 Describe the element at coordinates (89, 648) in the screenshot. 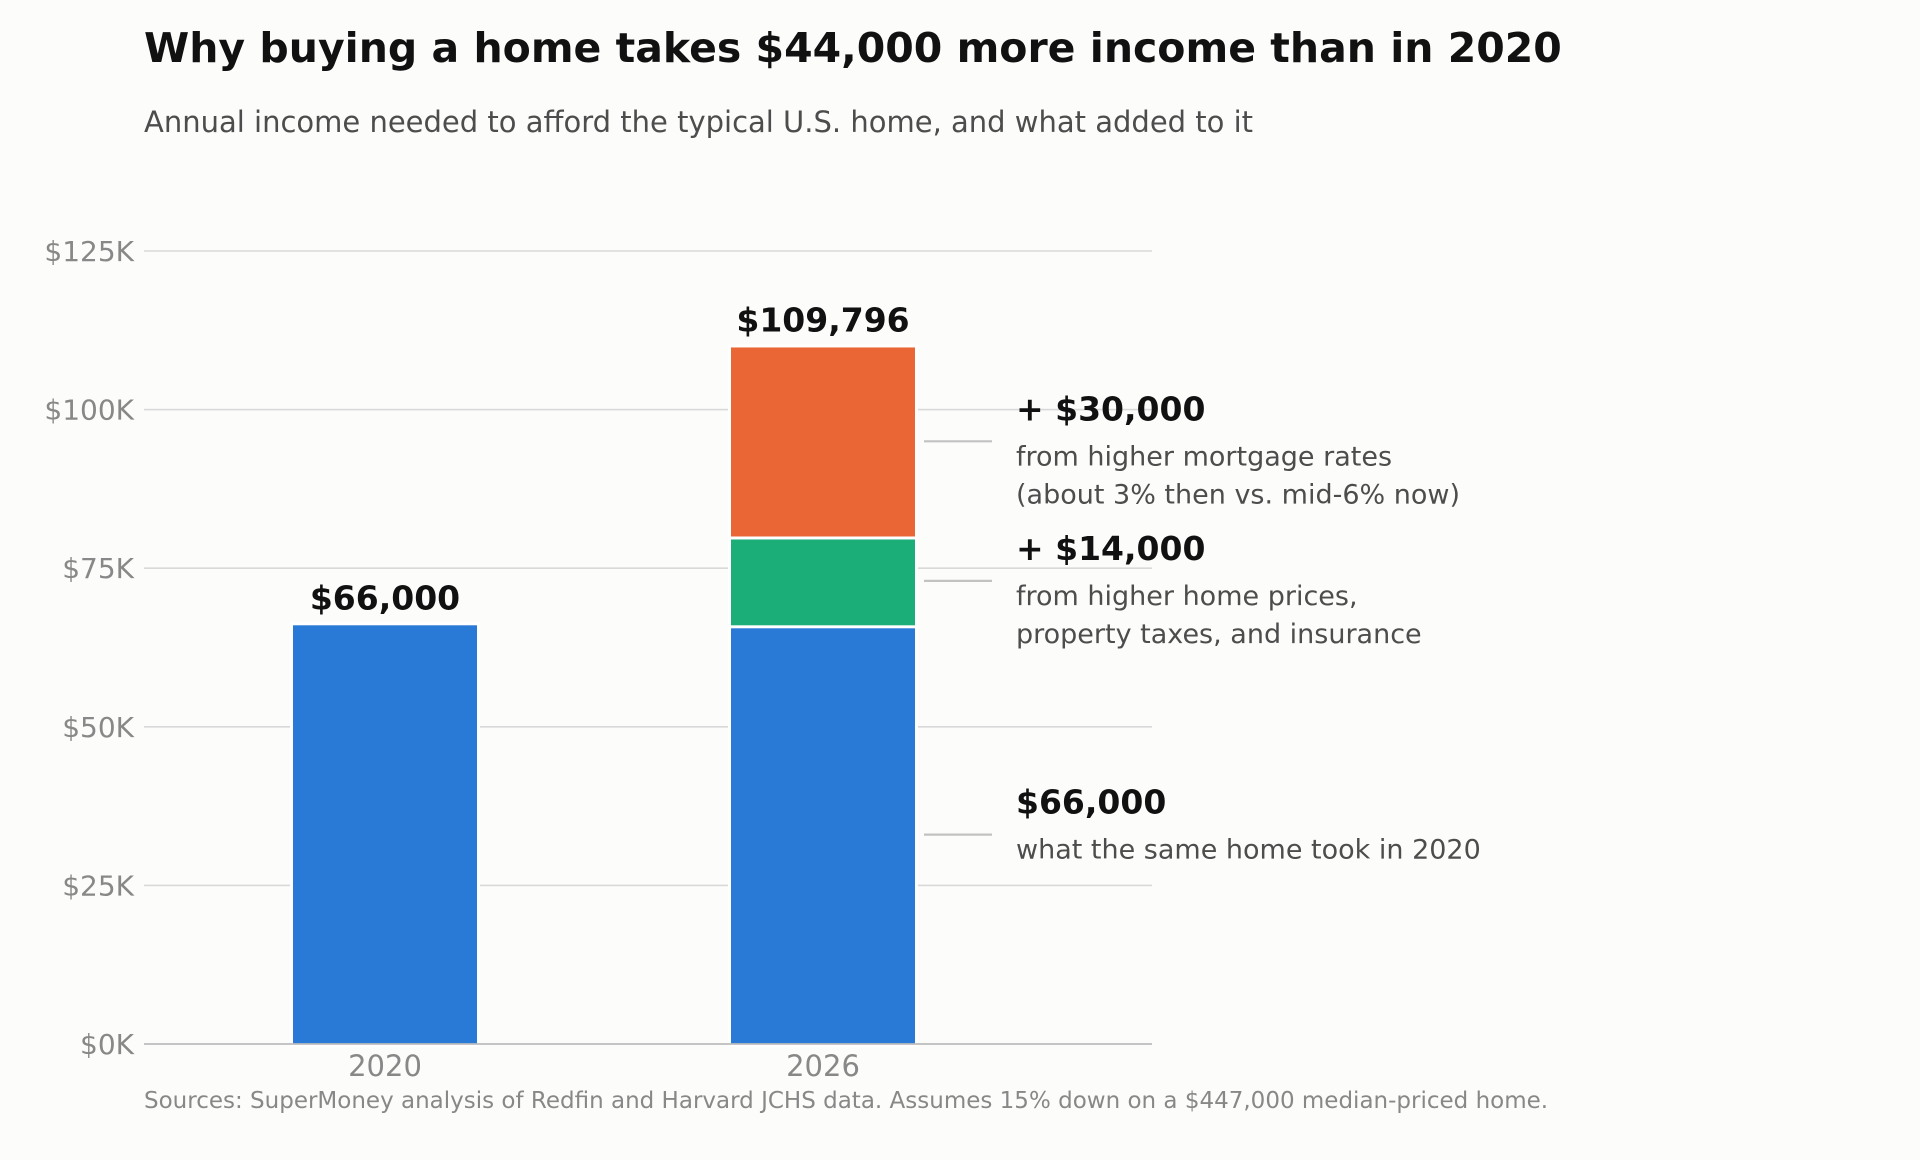

I see `y-axis-ticks: $0K $25K $50K $75K $100K $125K` at that location.